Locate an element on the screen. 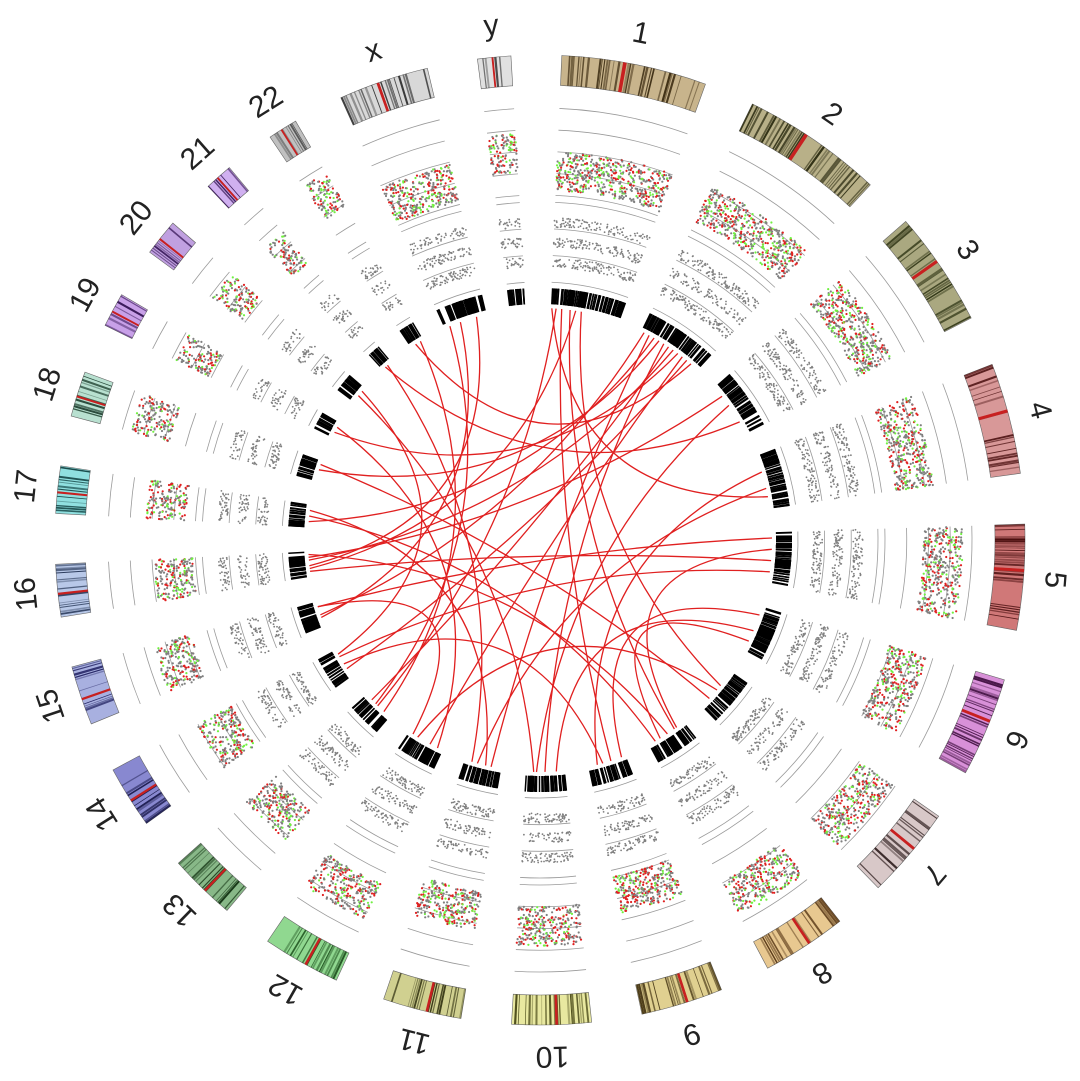  chromosome-label-20: 20 is located at coordinates (136, 217).